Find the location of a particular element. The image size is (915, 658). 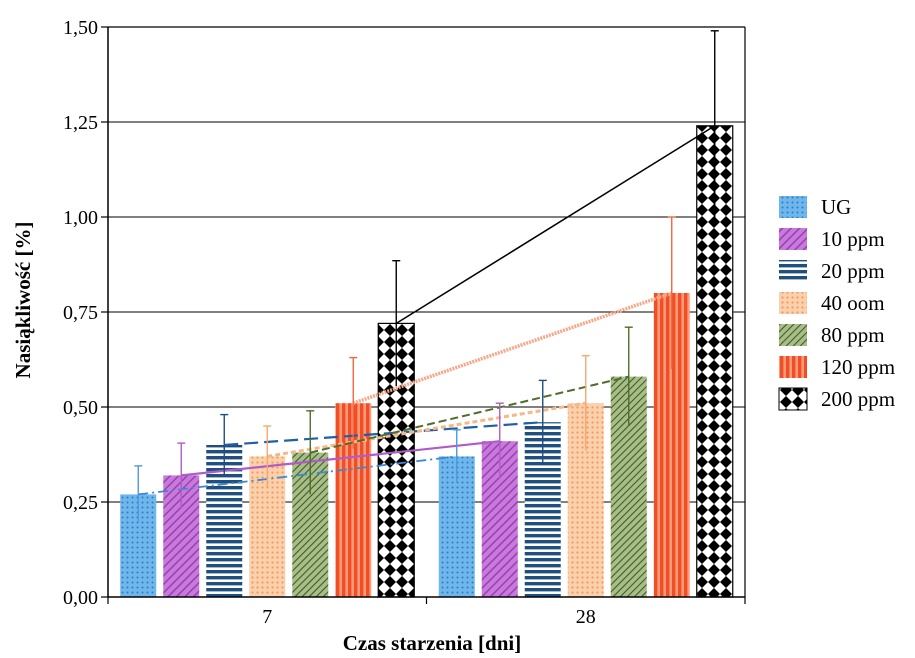

legend: UG 10 ppm 20 ppm 40 oom 80 ppm 120 ppm 200 ppm is located at coordinates (836, 303).